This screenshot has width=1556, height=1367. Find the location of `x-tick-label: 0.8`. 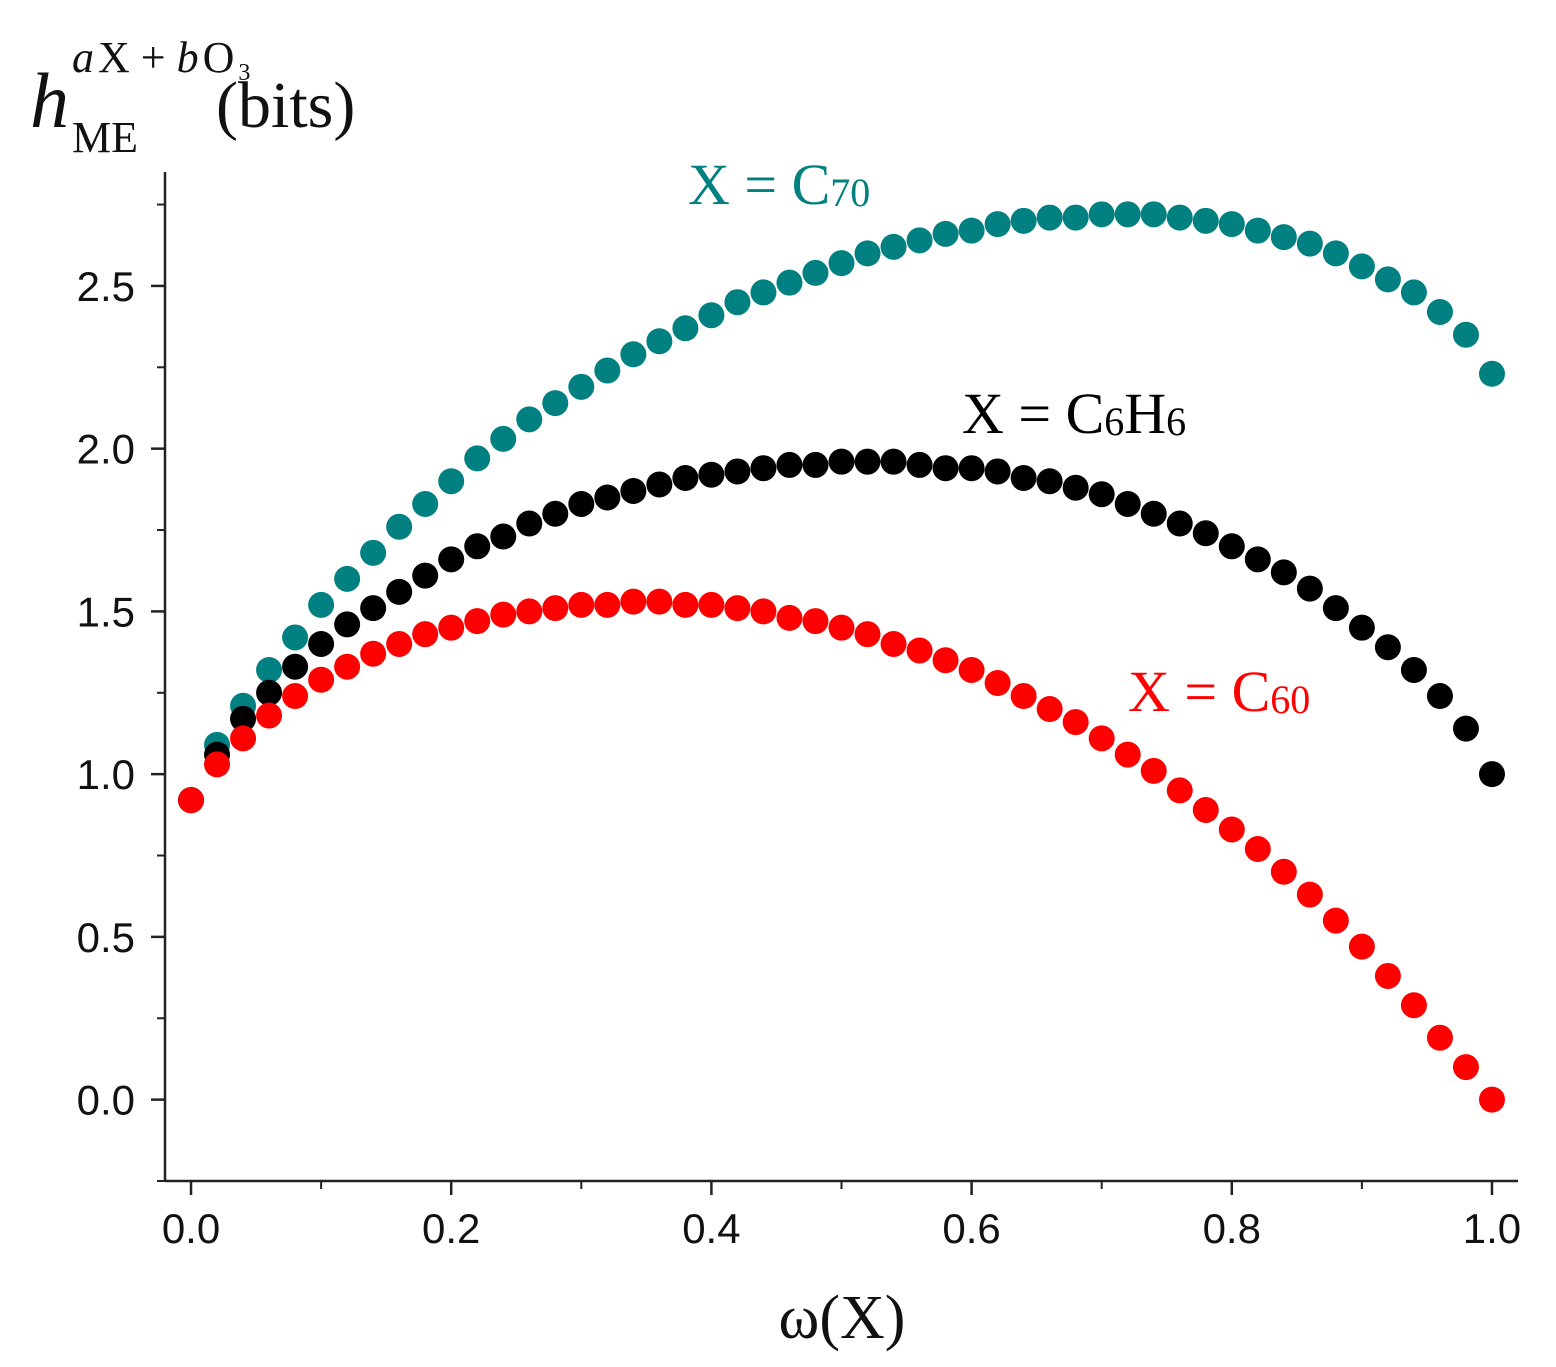

x-tick-label: 0.8 is located at coordinates (1232, 1228).